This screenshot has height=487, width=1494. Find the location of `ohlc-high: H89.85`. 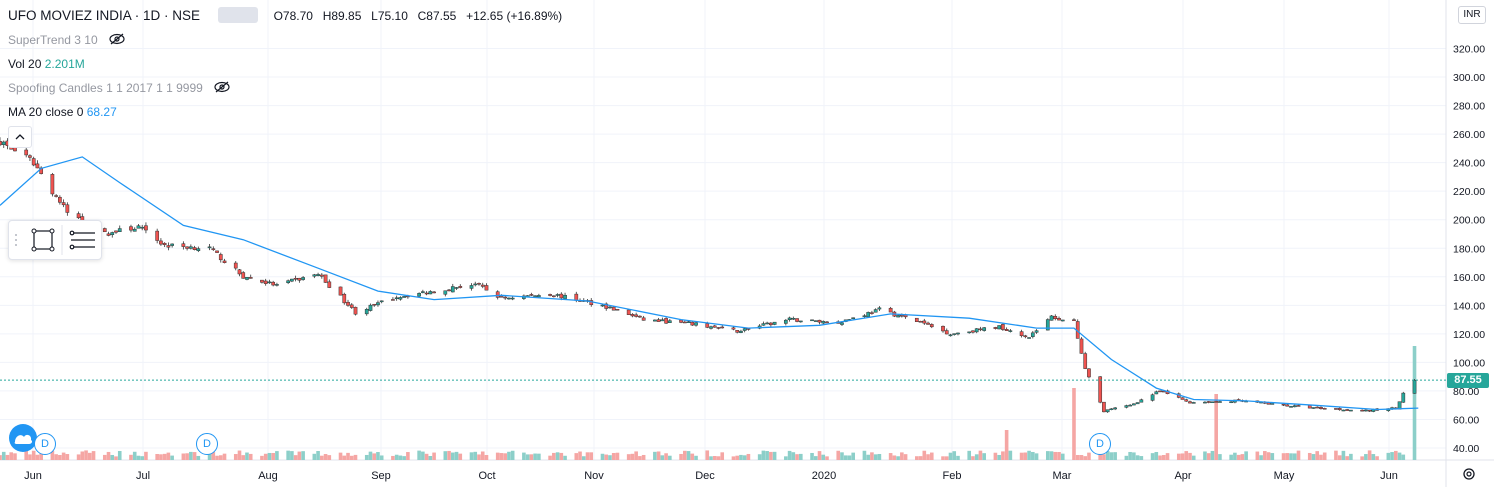

ohlc-high: H89.85 is located at coordinates (342, 16).